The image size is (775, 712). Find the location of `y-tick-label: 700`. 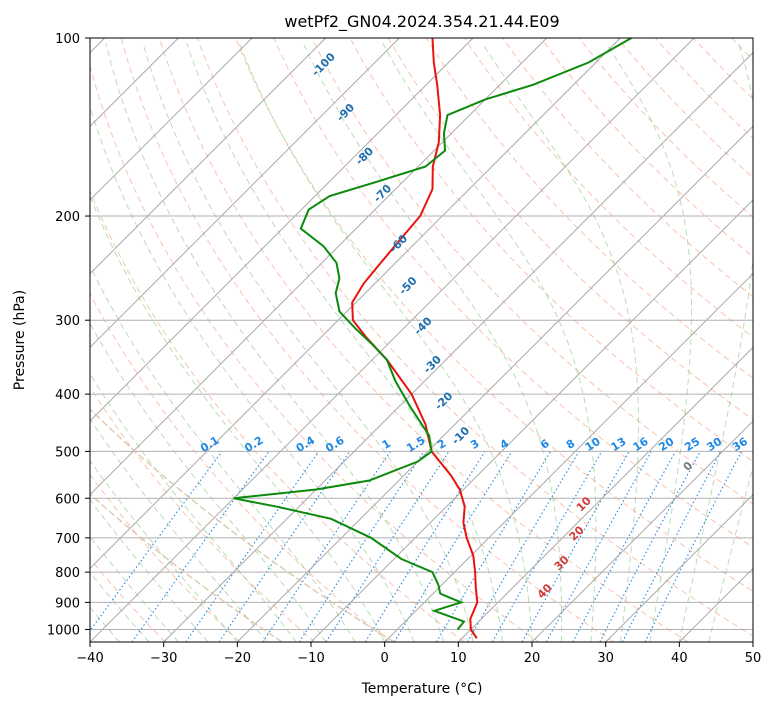

y-tick-label: 700 is located at coordinates (67, 539).